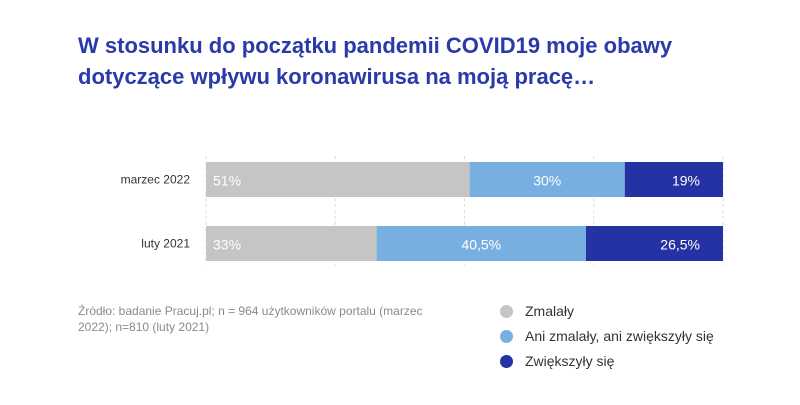 This screenshot has height=405, width=800. What do you see at coordinates (506, 311) in the screenshot?
I see `legend-swatch-zmalaly` at bounding box center [506, 311].